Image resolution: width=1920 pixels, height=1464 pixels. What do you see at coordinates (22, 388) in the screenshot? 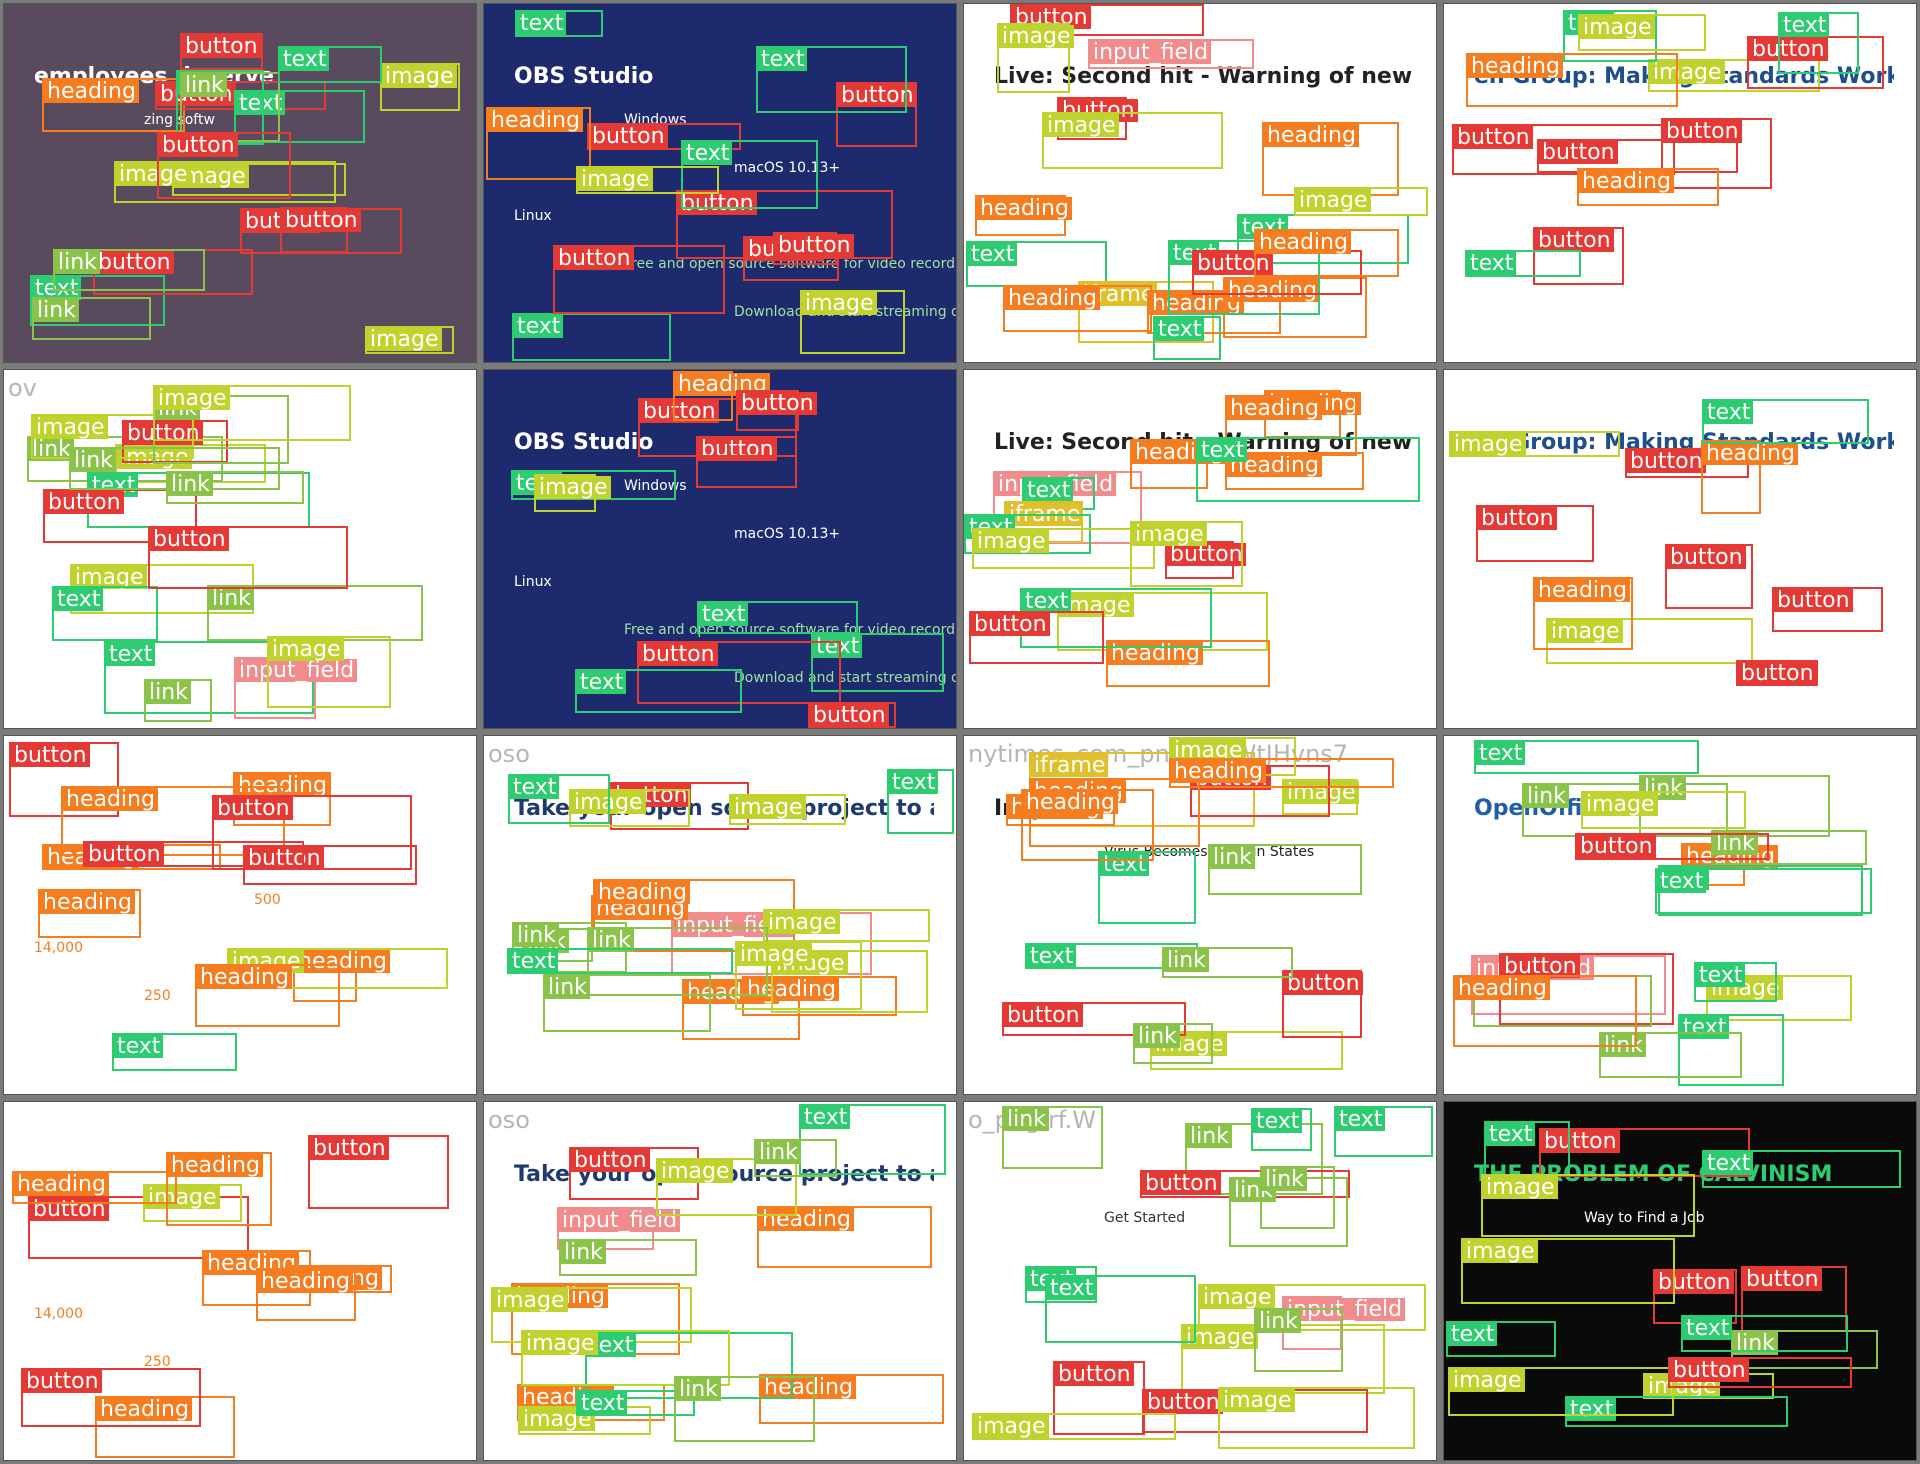
I see `tile-filename-watermark: ov` at bounding box center [22, 388].